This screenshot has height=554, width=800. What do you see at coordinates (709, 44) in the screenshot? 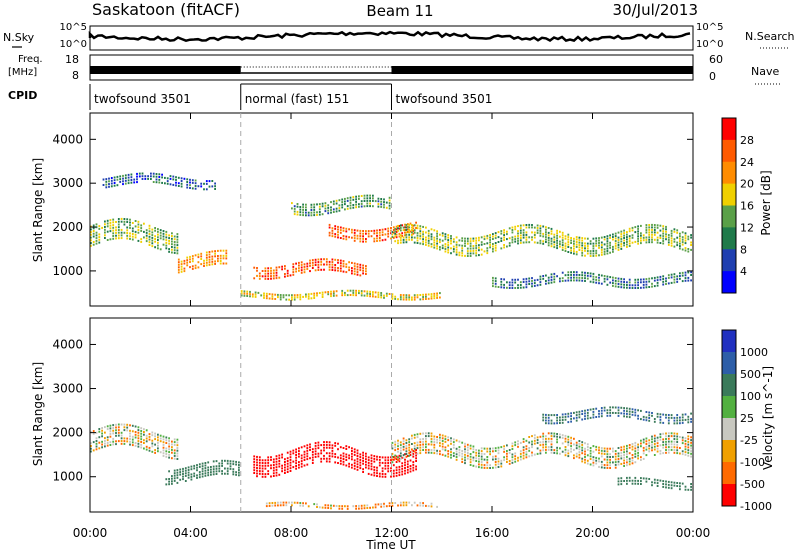
I see `nsearch-tick-bottom: 10^0` at bounding box center [709, 44].